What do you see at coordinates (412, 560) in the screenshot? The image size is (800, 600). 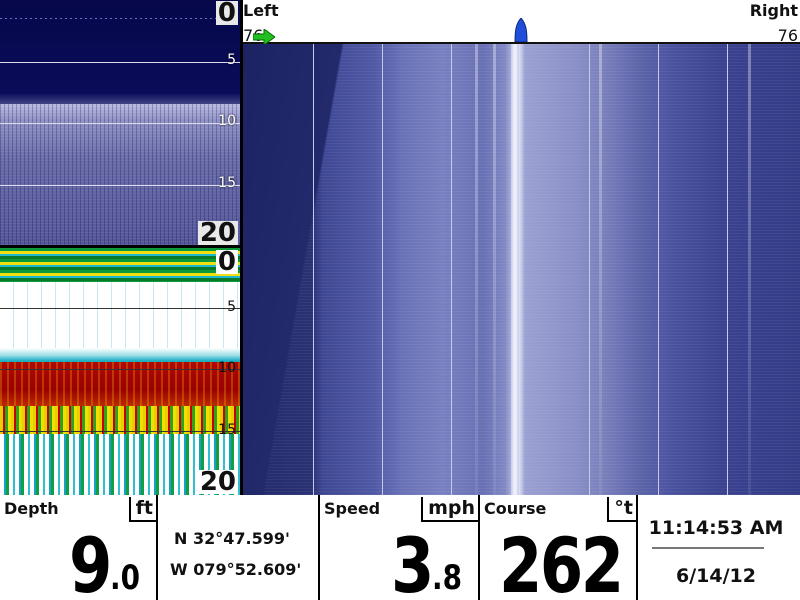 I see `speed-value-int: 3` at bounding box center [412, 560].